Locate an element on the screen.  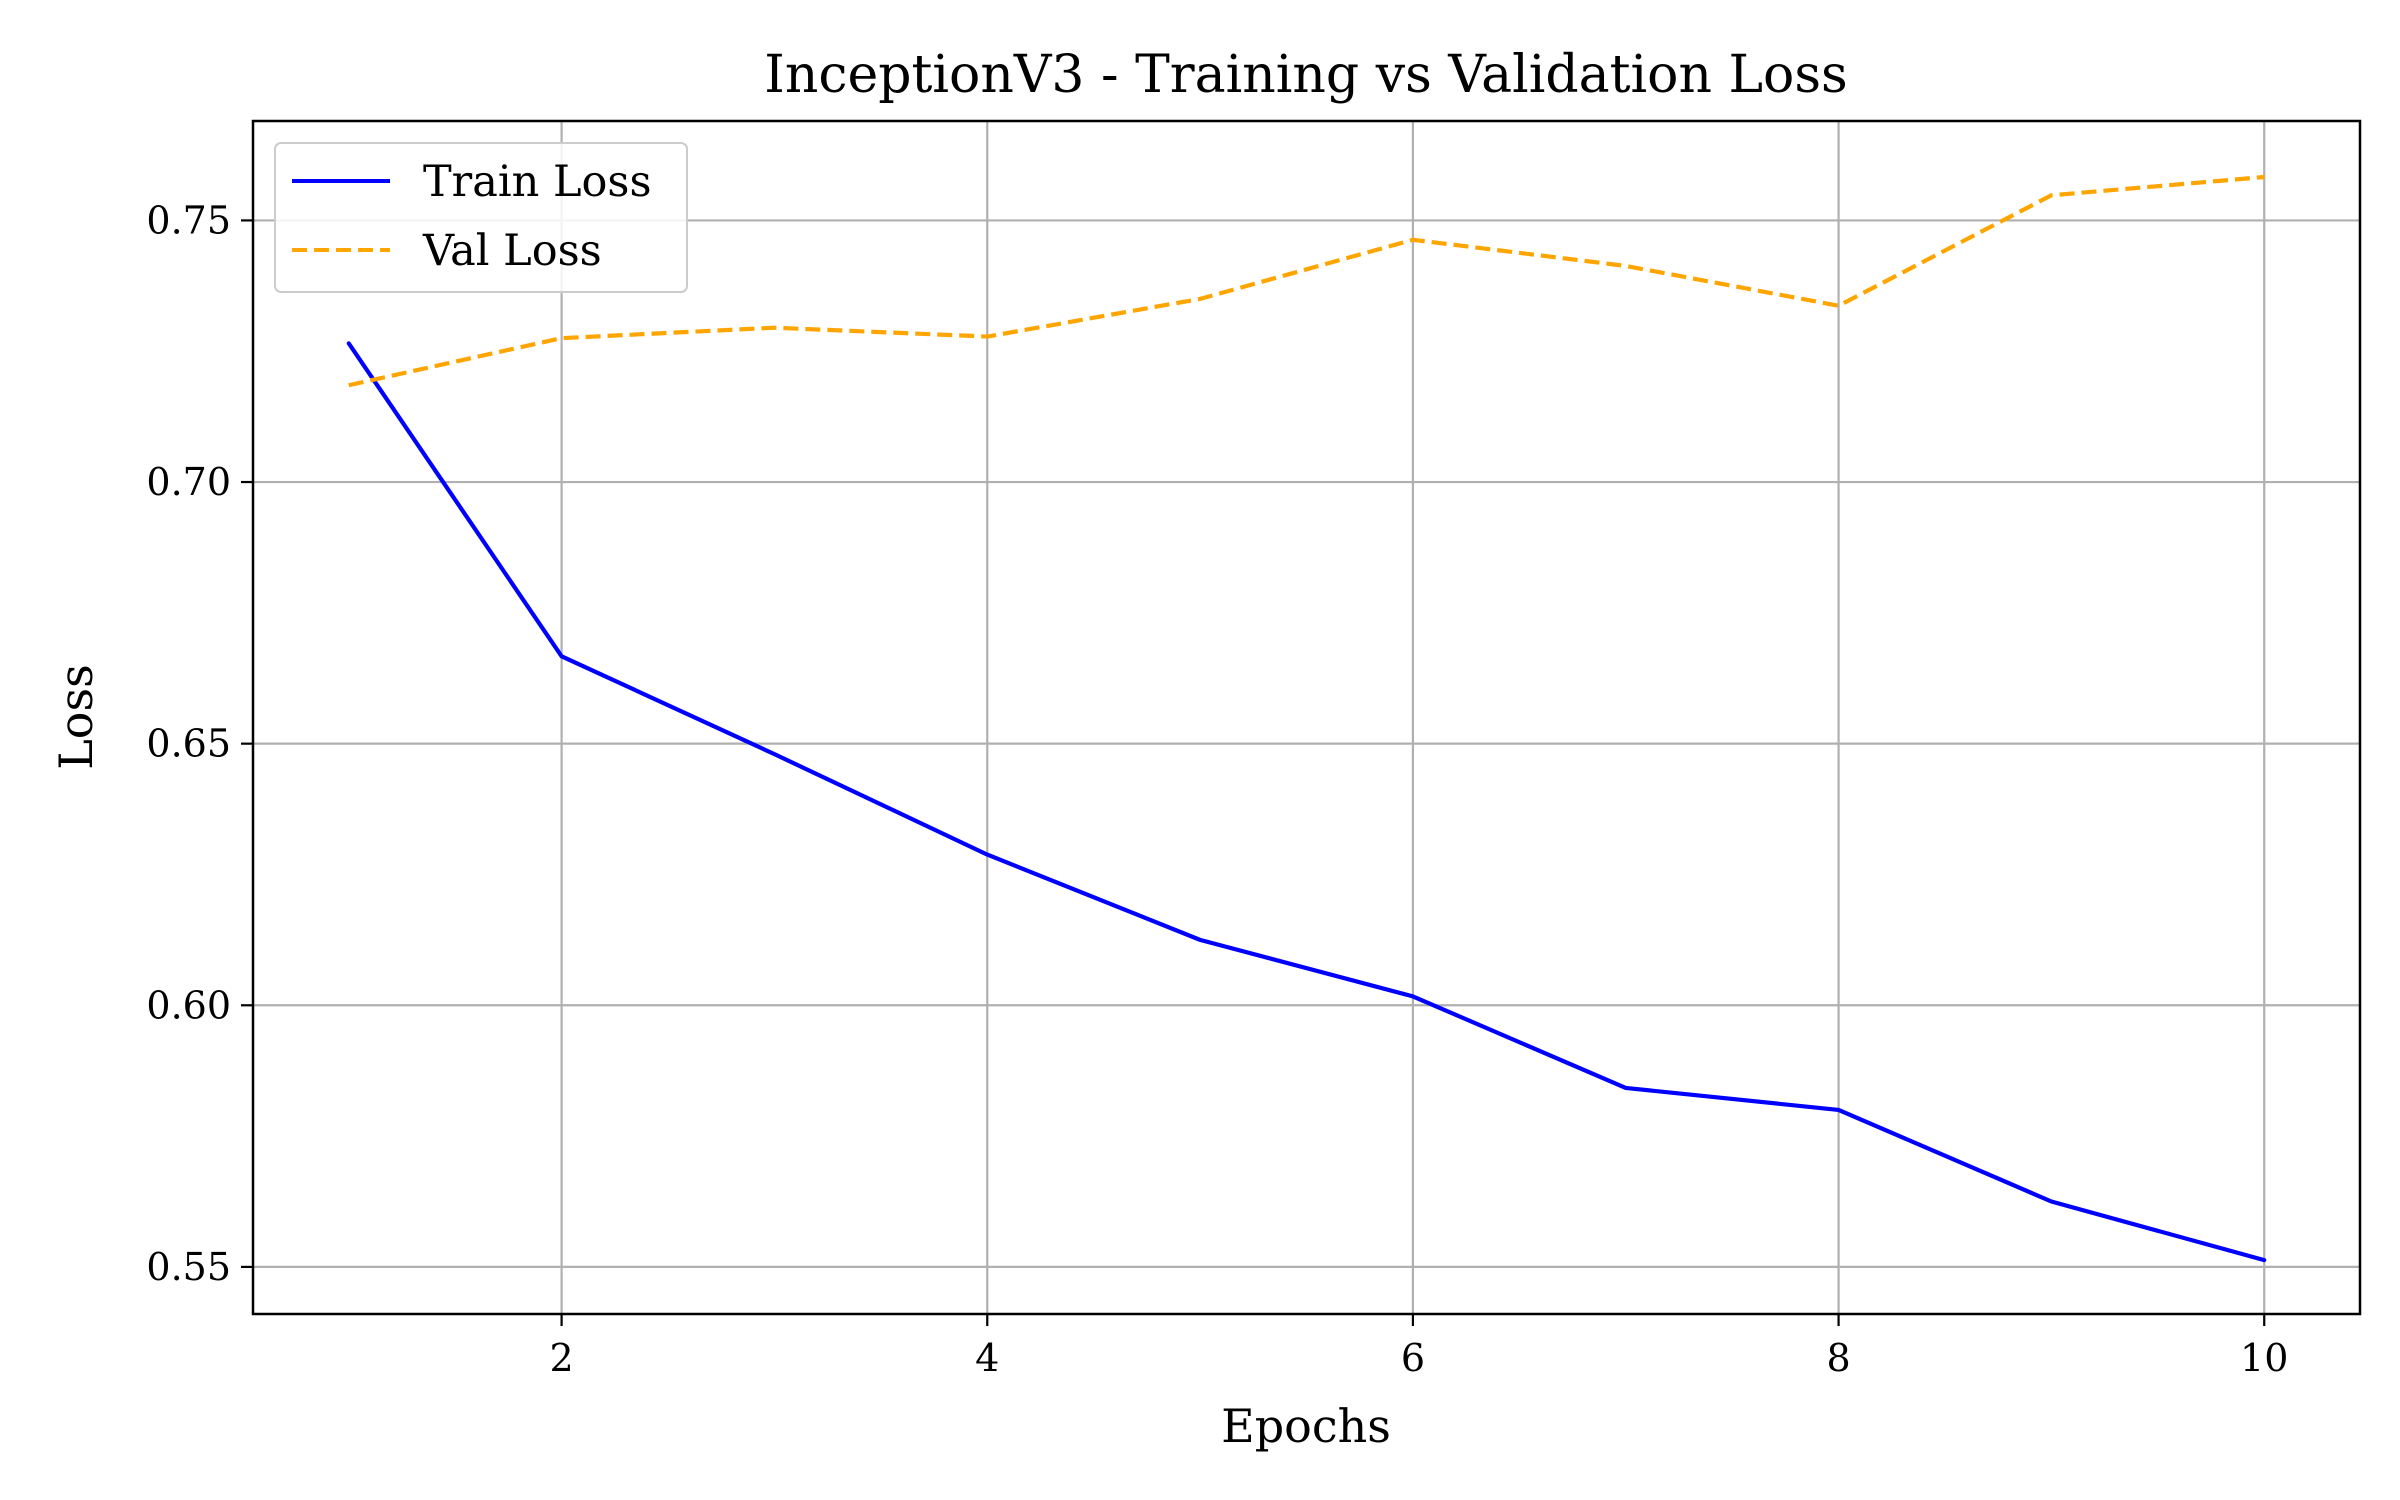
series-line-val-loss is located at coordinates (1306, 281).